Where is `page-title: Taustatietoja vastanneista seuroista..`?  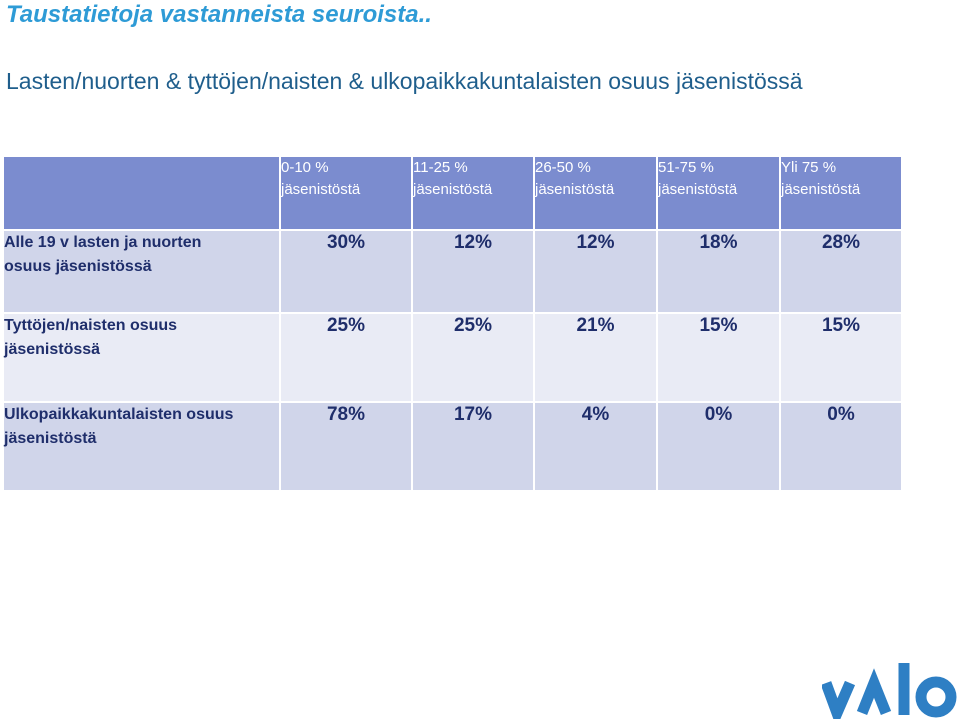
page-title: Taustatietoja vastanneista seuroista.. is located at coordinates (219, 14).